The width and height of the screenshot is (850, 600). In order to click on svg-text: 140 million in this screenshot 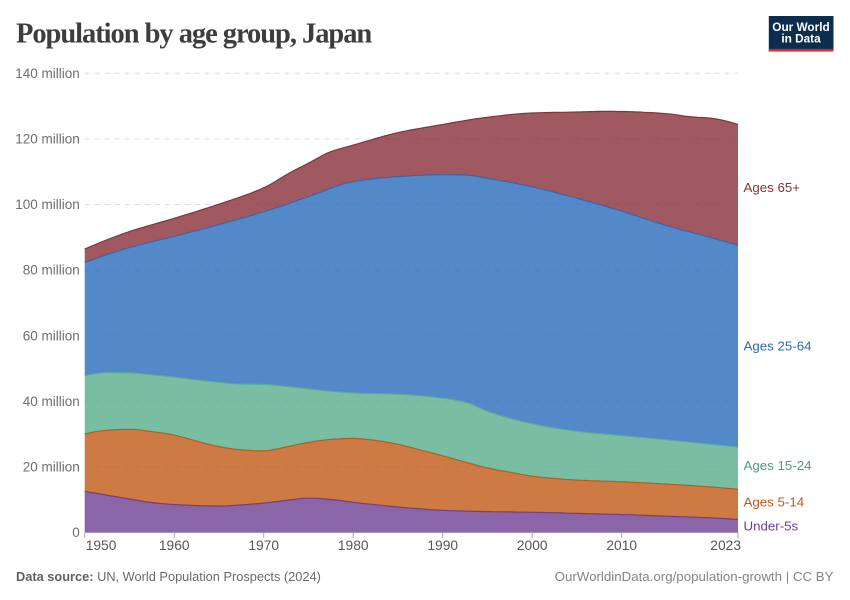, I will do `click(47, 73)`.